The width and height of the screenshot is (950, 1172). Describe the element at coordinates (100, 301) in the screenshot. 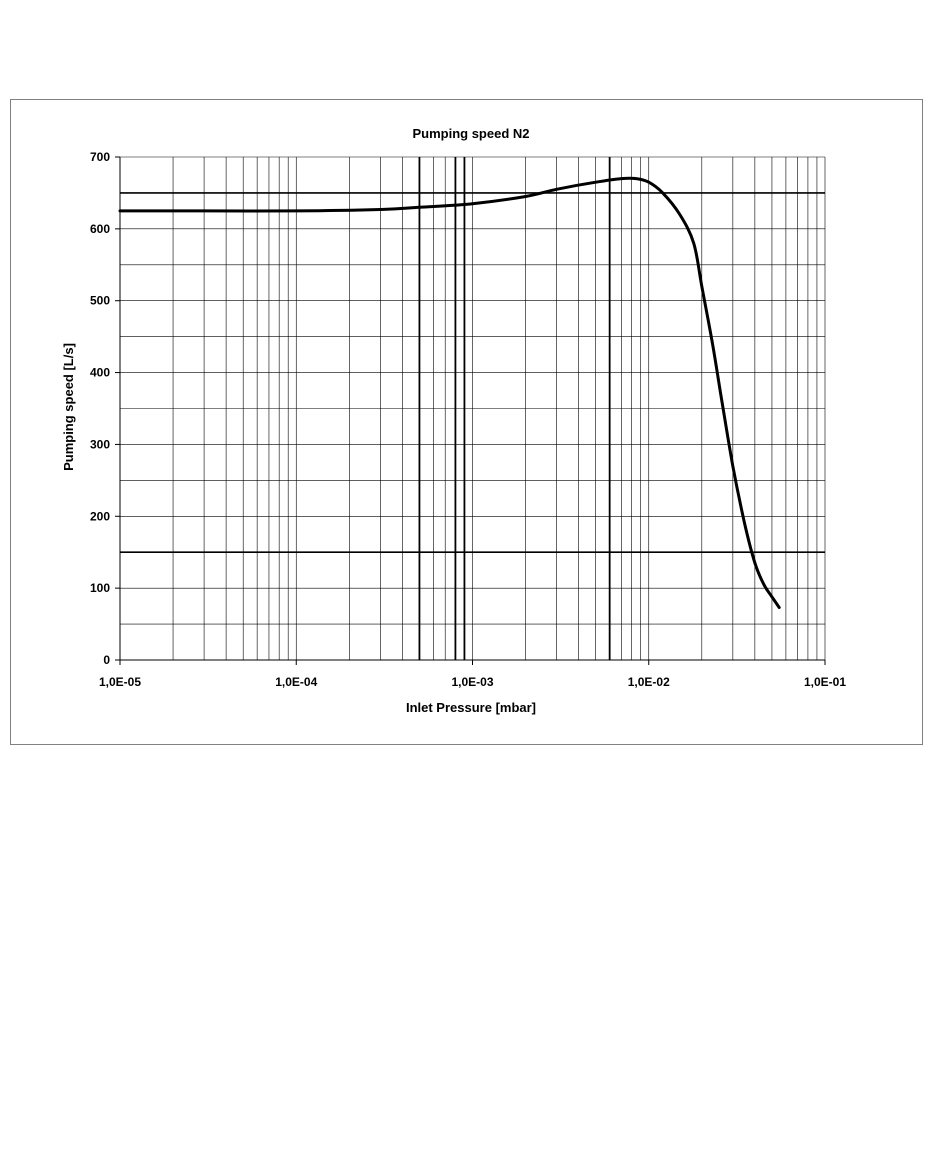

I see `y-tick-label: 500` at that location.